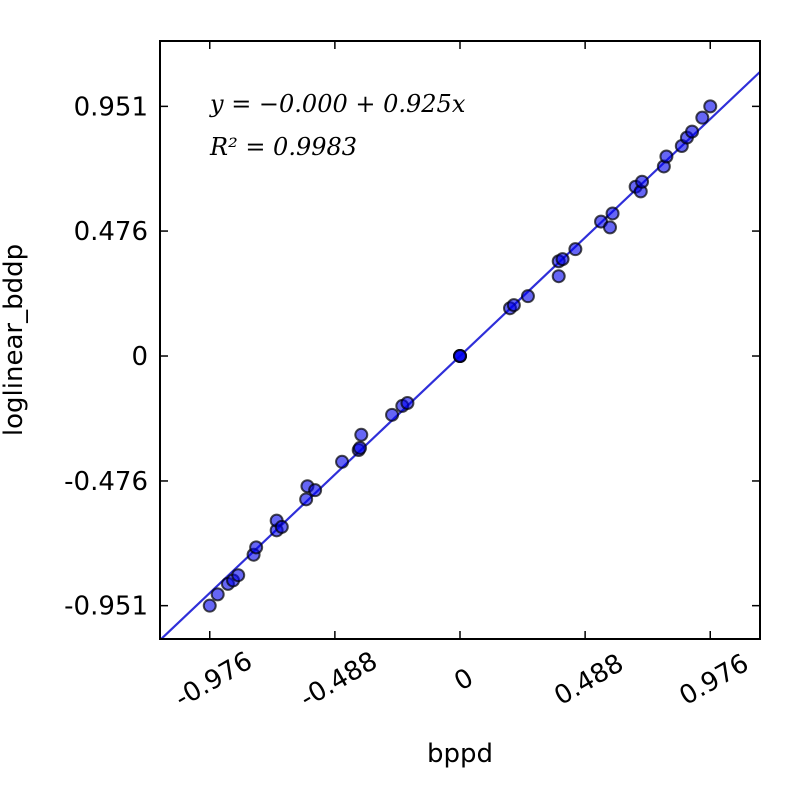 This screenshot has height=800, width=800. Describe the element at coordinates (714, 679) in the screenshot. I see `x-tick-label: 0.976` at that location.